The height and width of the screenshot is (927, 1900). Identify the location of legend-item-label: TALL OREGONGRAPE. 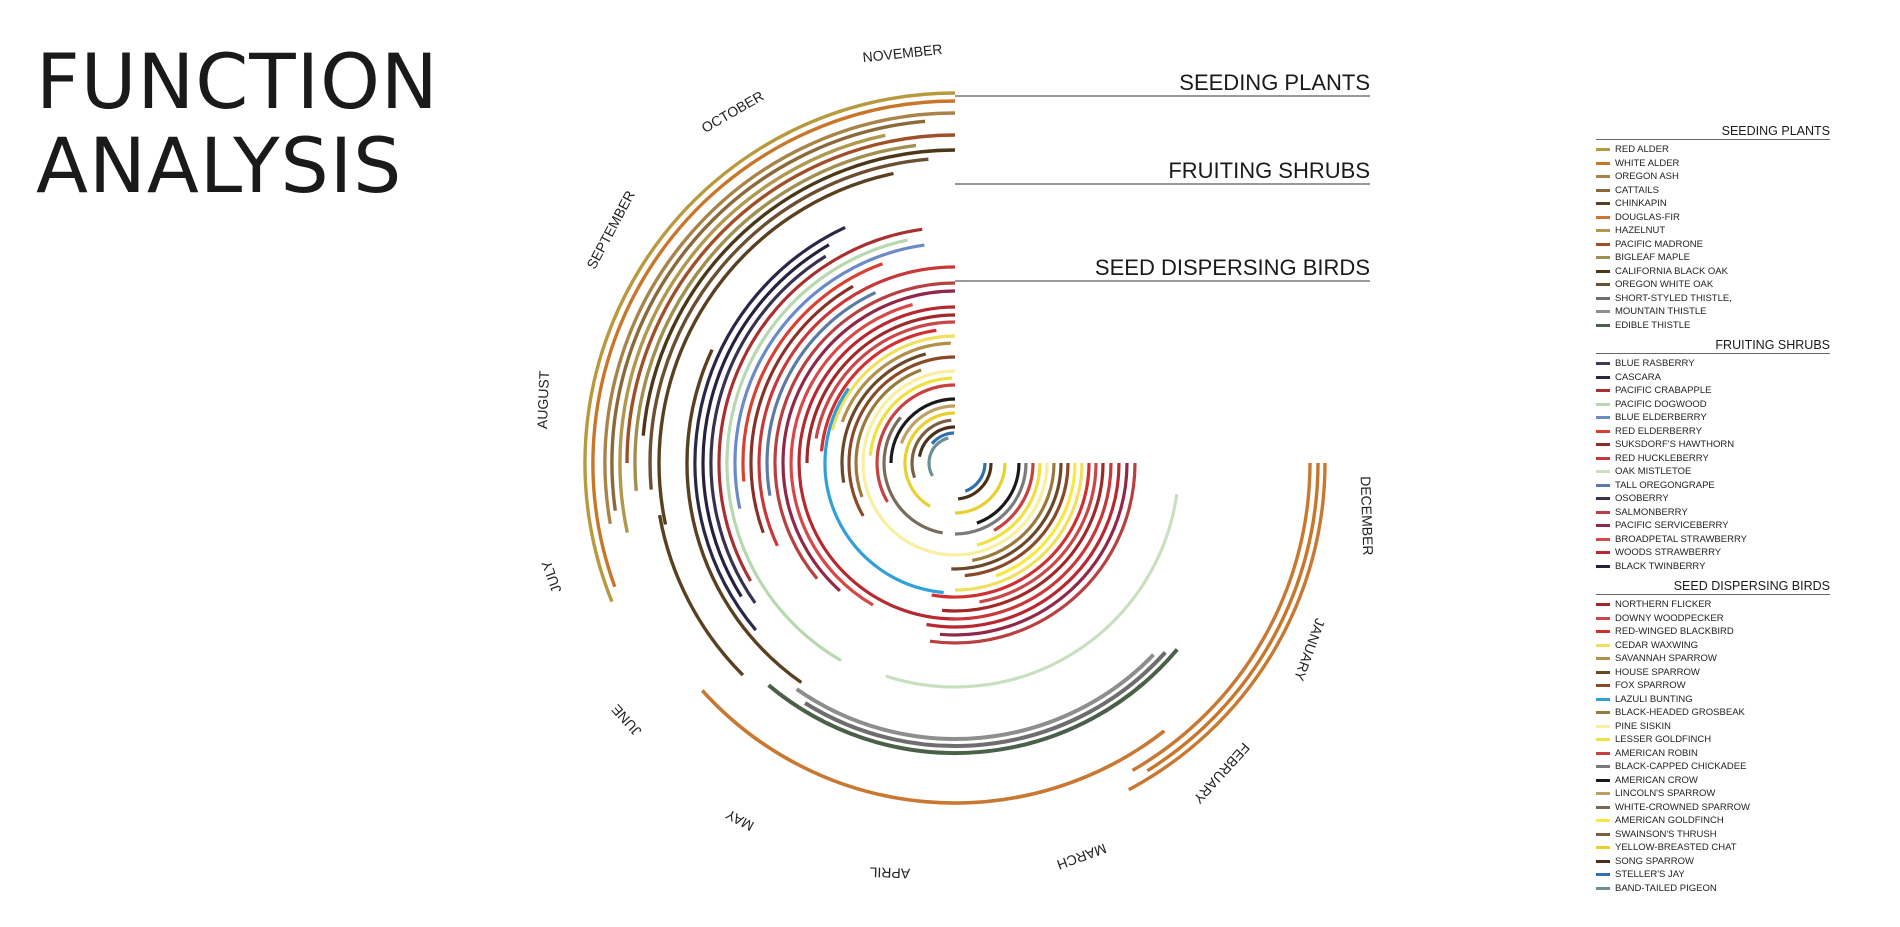
(1665, 485).